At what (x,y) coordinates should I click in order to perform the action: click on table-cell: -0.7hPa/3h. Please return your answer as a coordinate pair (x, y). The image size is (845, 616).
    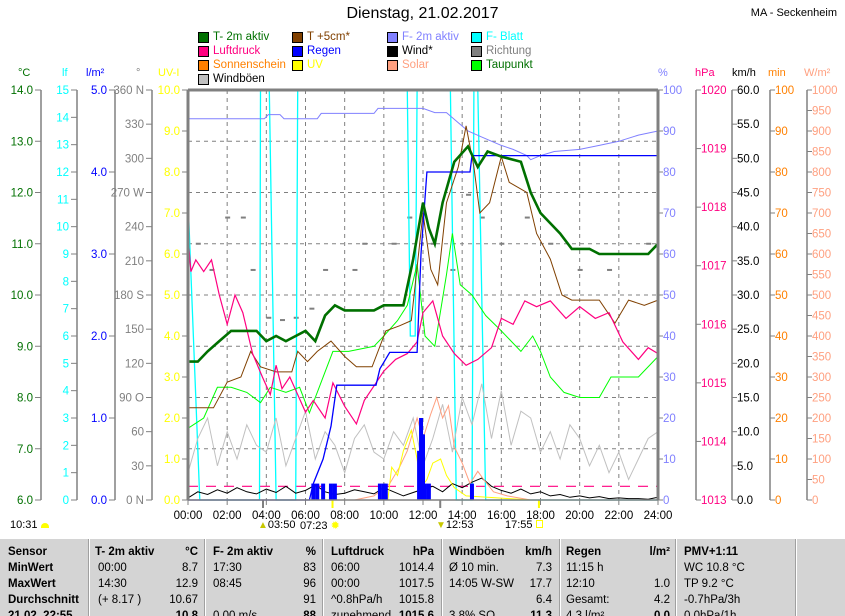
    Looking at the image, I should click on (712, 600).